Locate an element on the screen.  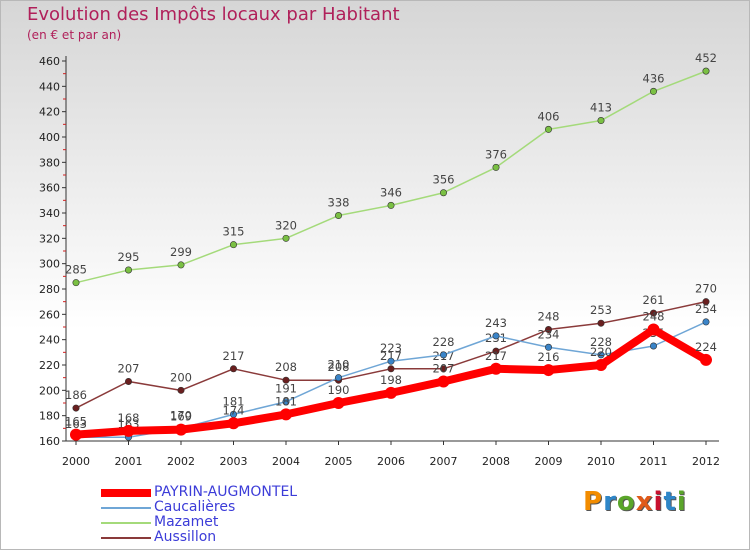
logo-letter: o is located at coordinates (626, 502).